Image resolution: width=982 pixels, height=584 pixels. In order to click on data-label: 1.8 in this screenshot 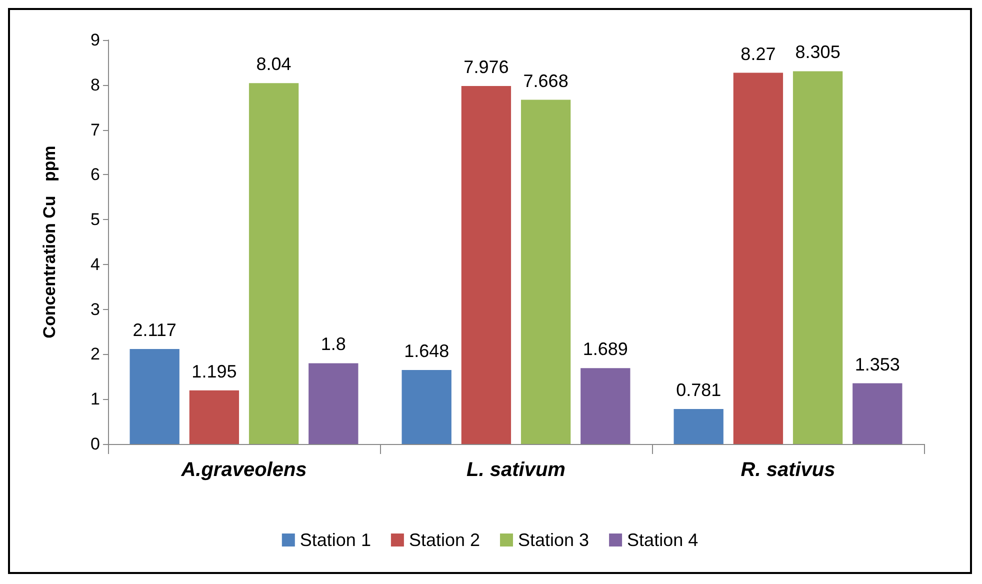, I will do `click(333, 344)`.